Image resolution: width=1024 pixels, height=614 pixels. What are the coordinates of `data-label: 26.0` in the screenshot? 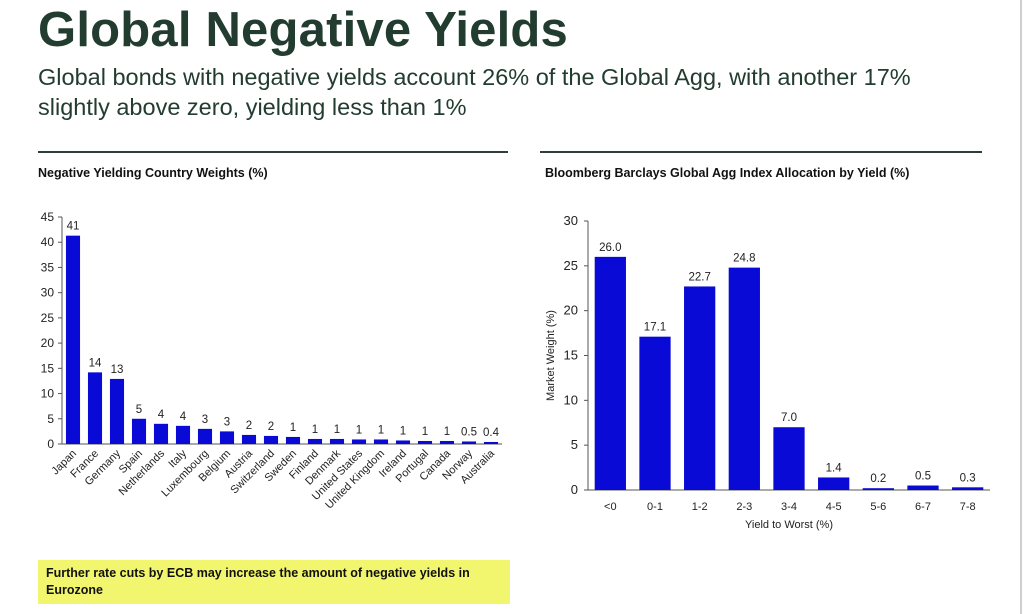 It's located at (610, 248).